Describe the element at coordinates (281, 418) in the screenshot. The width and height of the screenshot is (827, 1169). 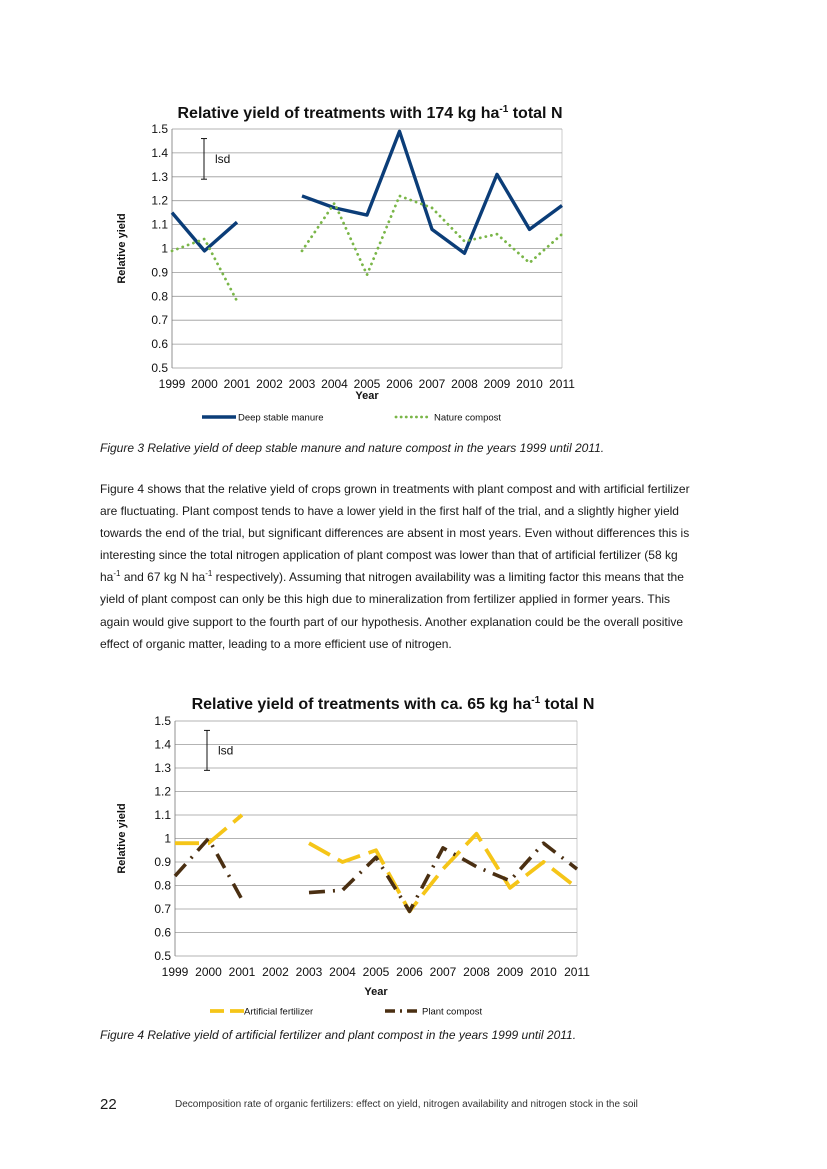
I see `legend-entry: Deep stable manure` at that location.